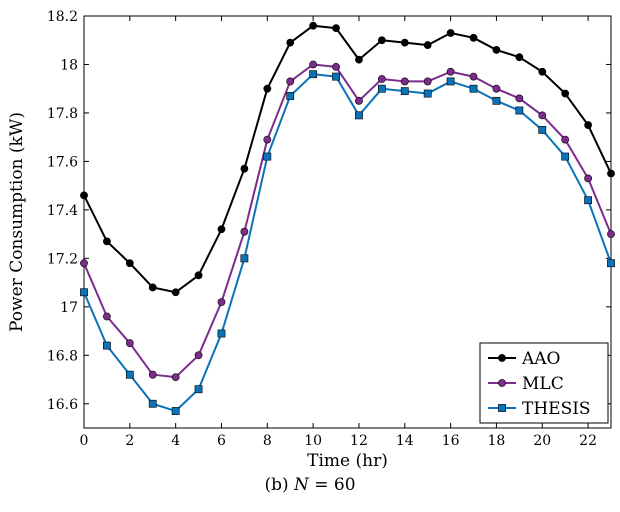 The width and height of the screenshot is (620, 512). What do you see at coordinates (62, 356) in the screenshot?
I see `y-tick-label: 16.8` at bounding box center [62, 356].